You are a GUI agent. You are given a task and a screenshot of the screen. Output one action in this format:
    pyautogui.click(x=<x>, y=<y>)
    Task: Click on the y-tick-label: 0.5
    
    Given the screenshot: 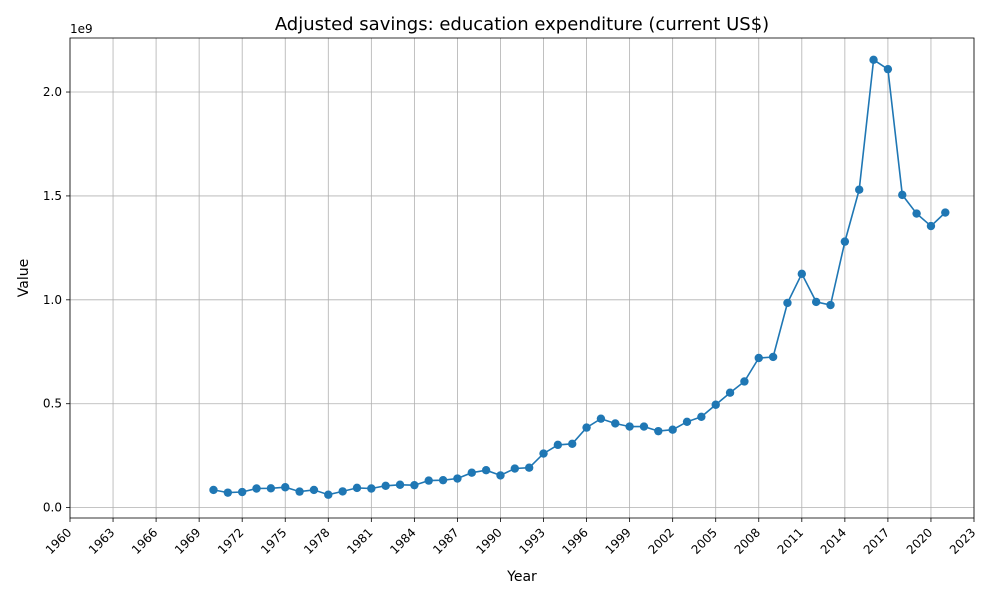 What is the action you would take?
    pyautogui.click(x=52, y=404)
    